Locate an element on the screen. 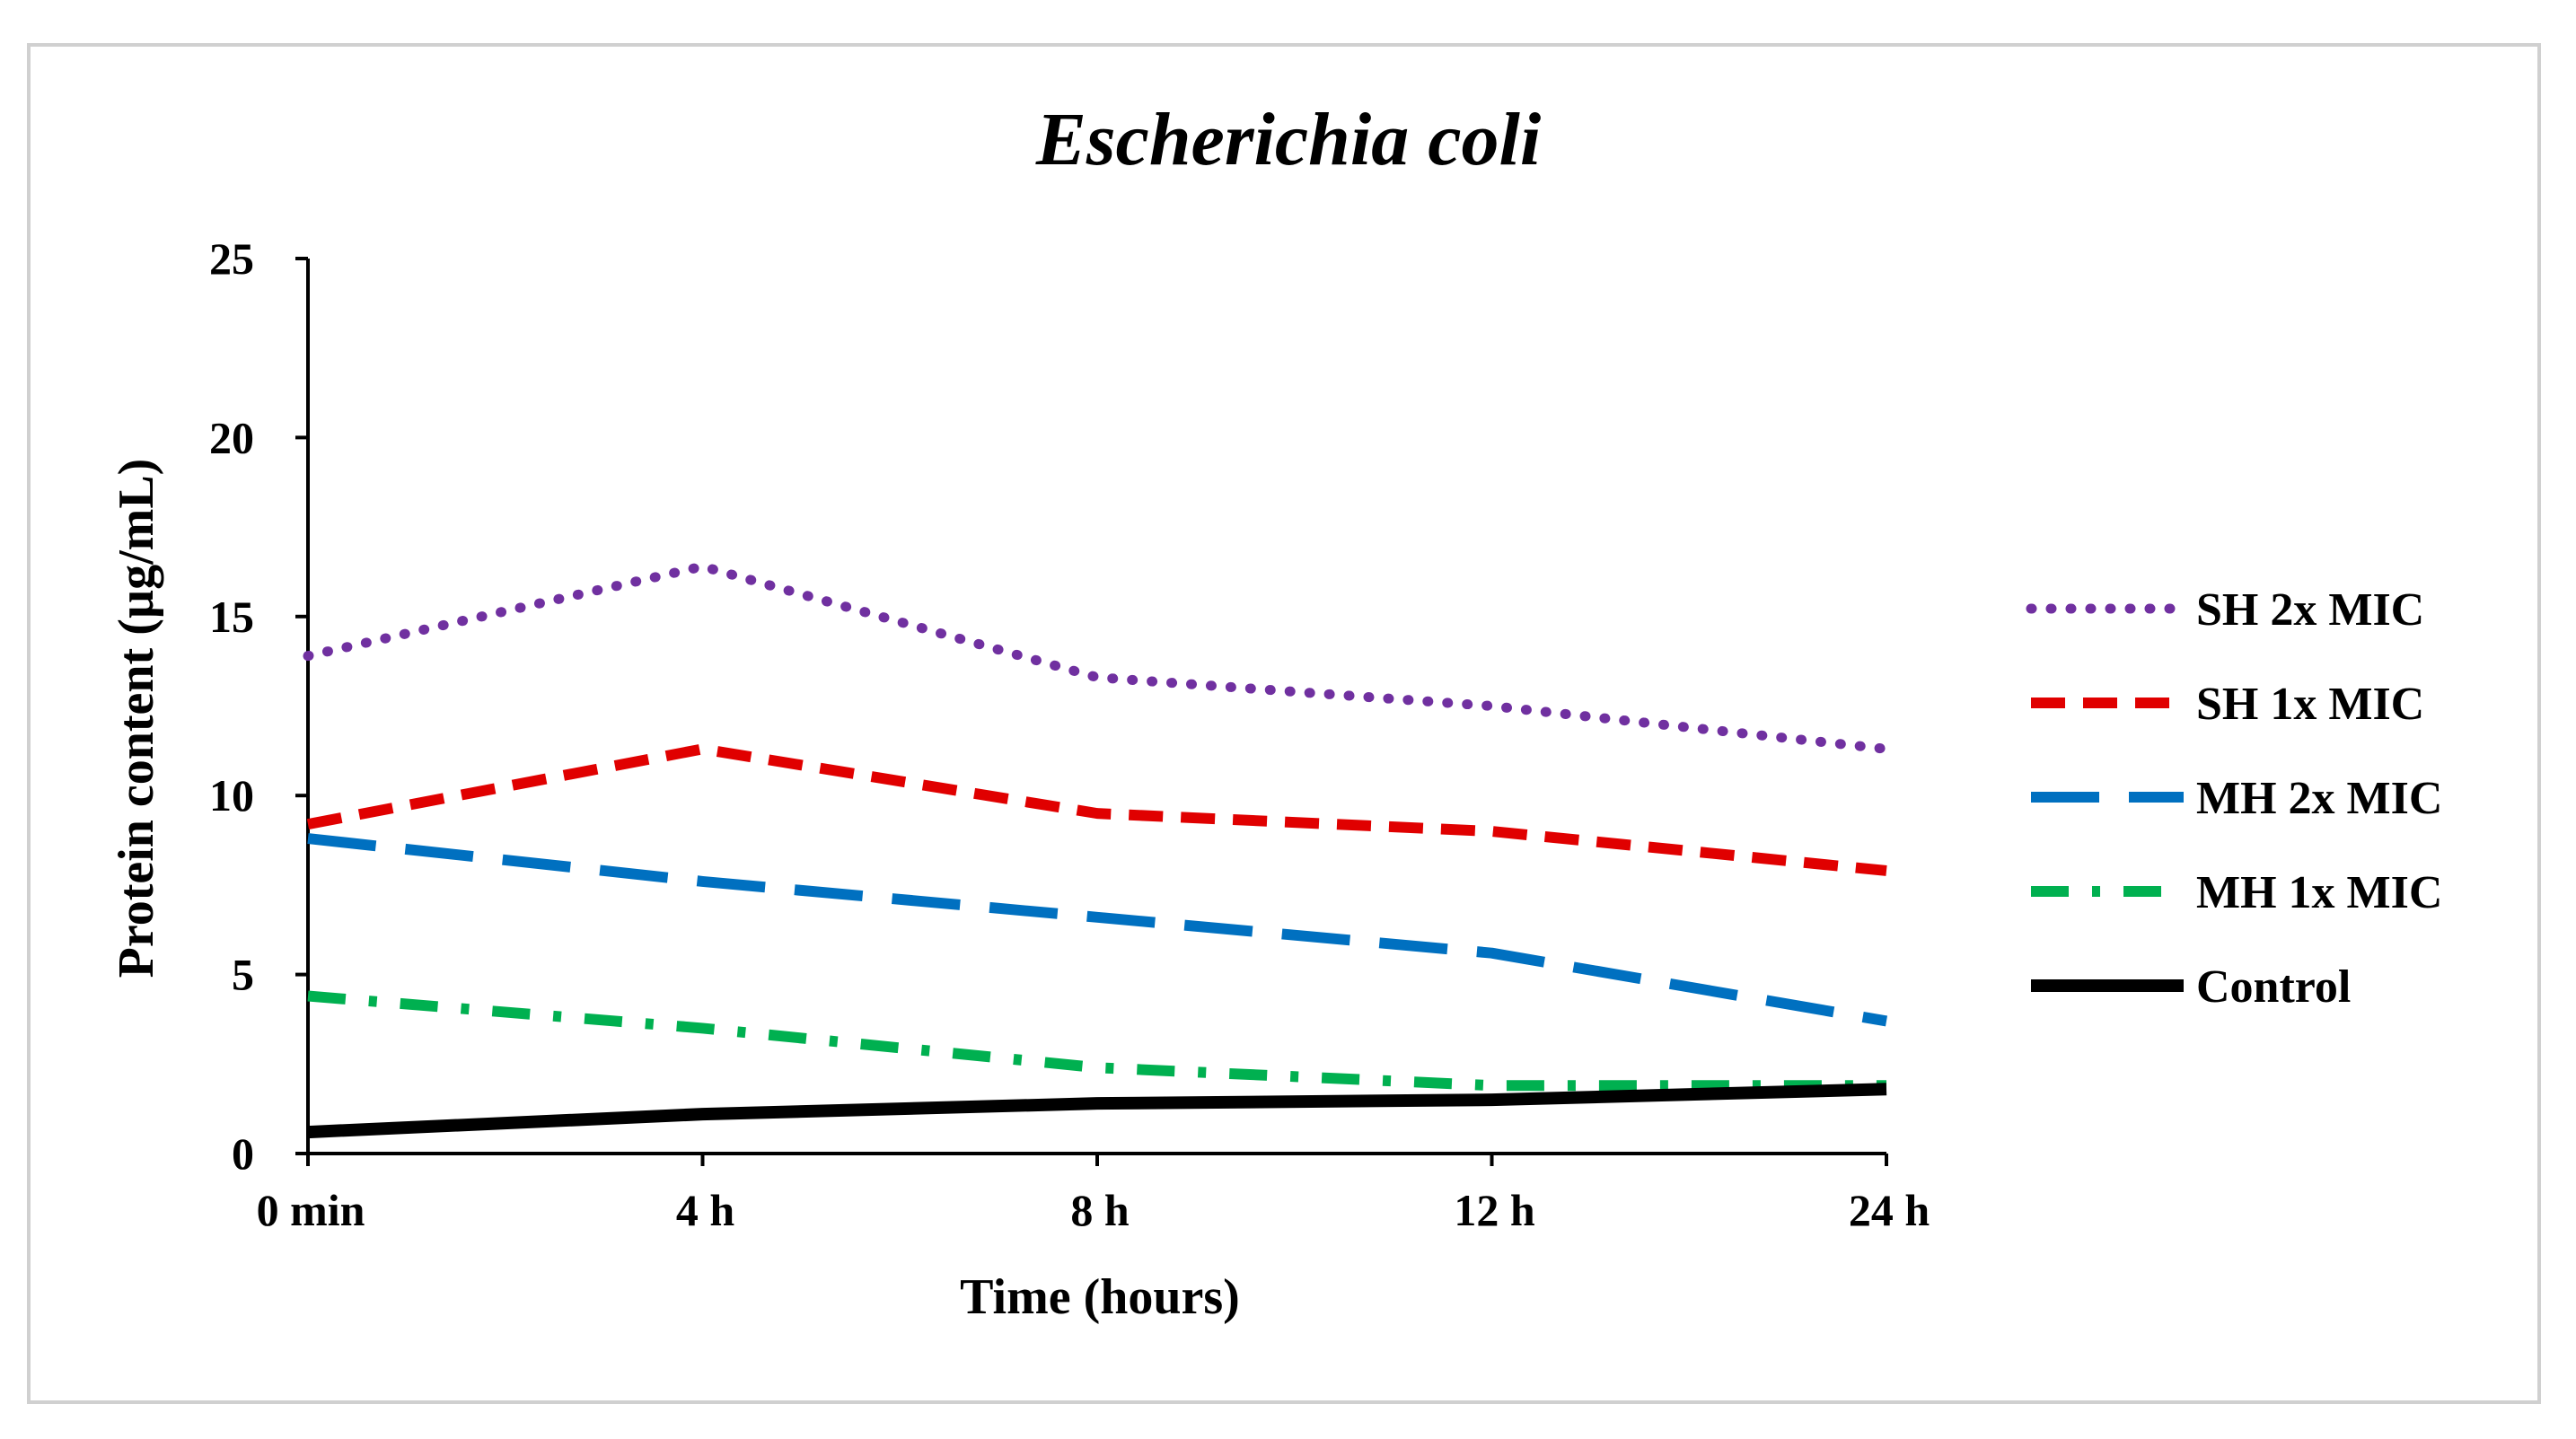  series-line-mh-1x-mic is located at coordinates (1096, 1041).